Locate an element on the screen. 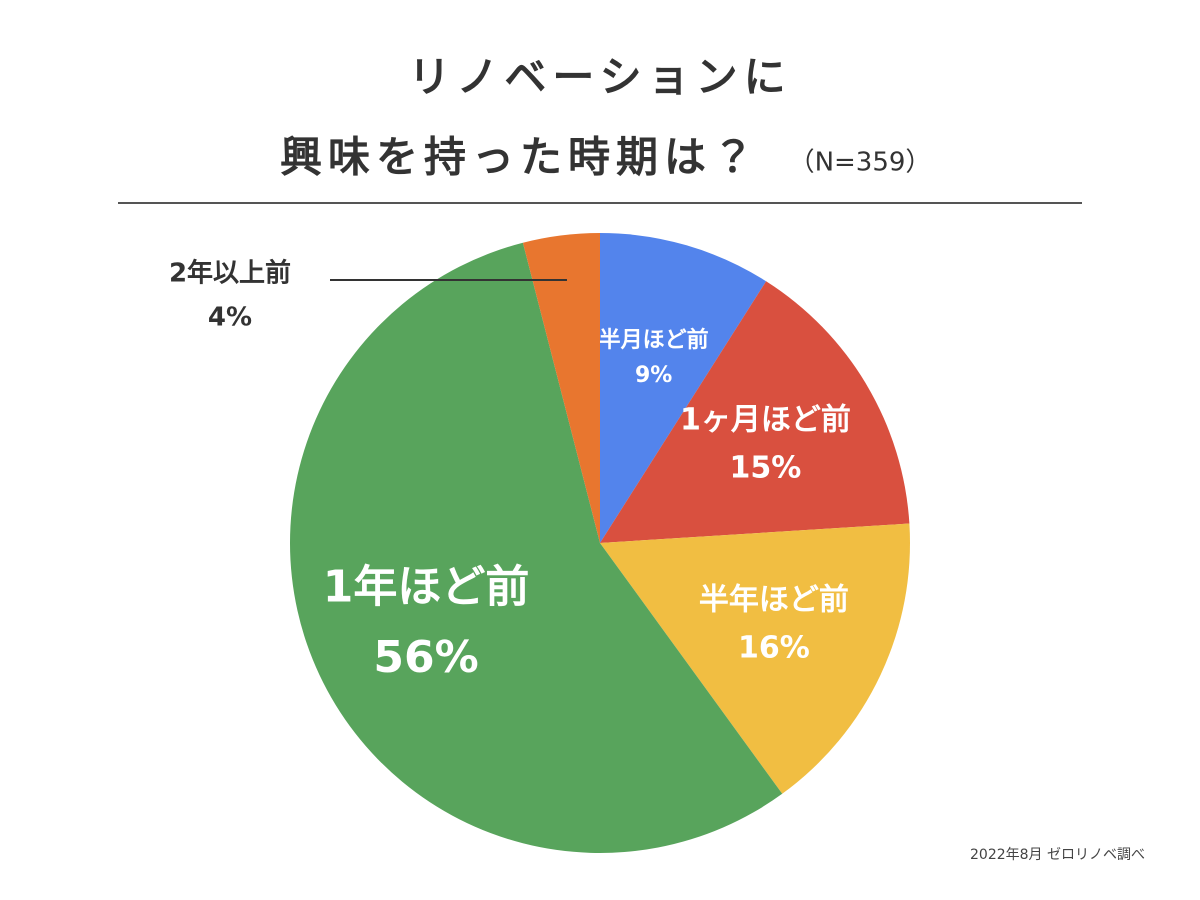 This screenshot has width=1200, height=900. slice-label: 1ヶ月ほど前 is located at coordinates (765, 420).